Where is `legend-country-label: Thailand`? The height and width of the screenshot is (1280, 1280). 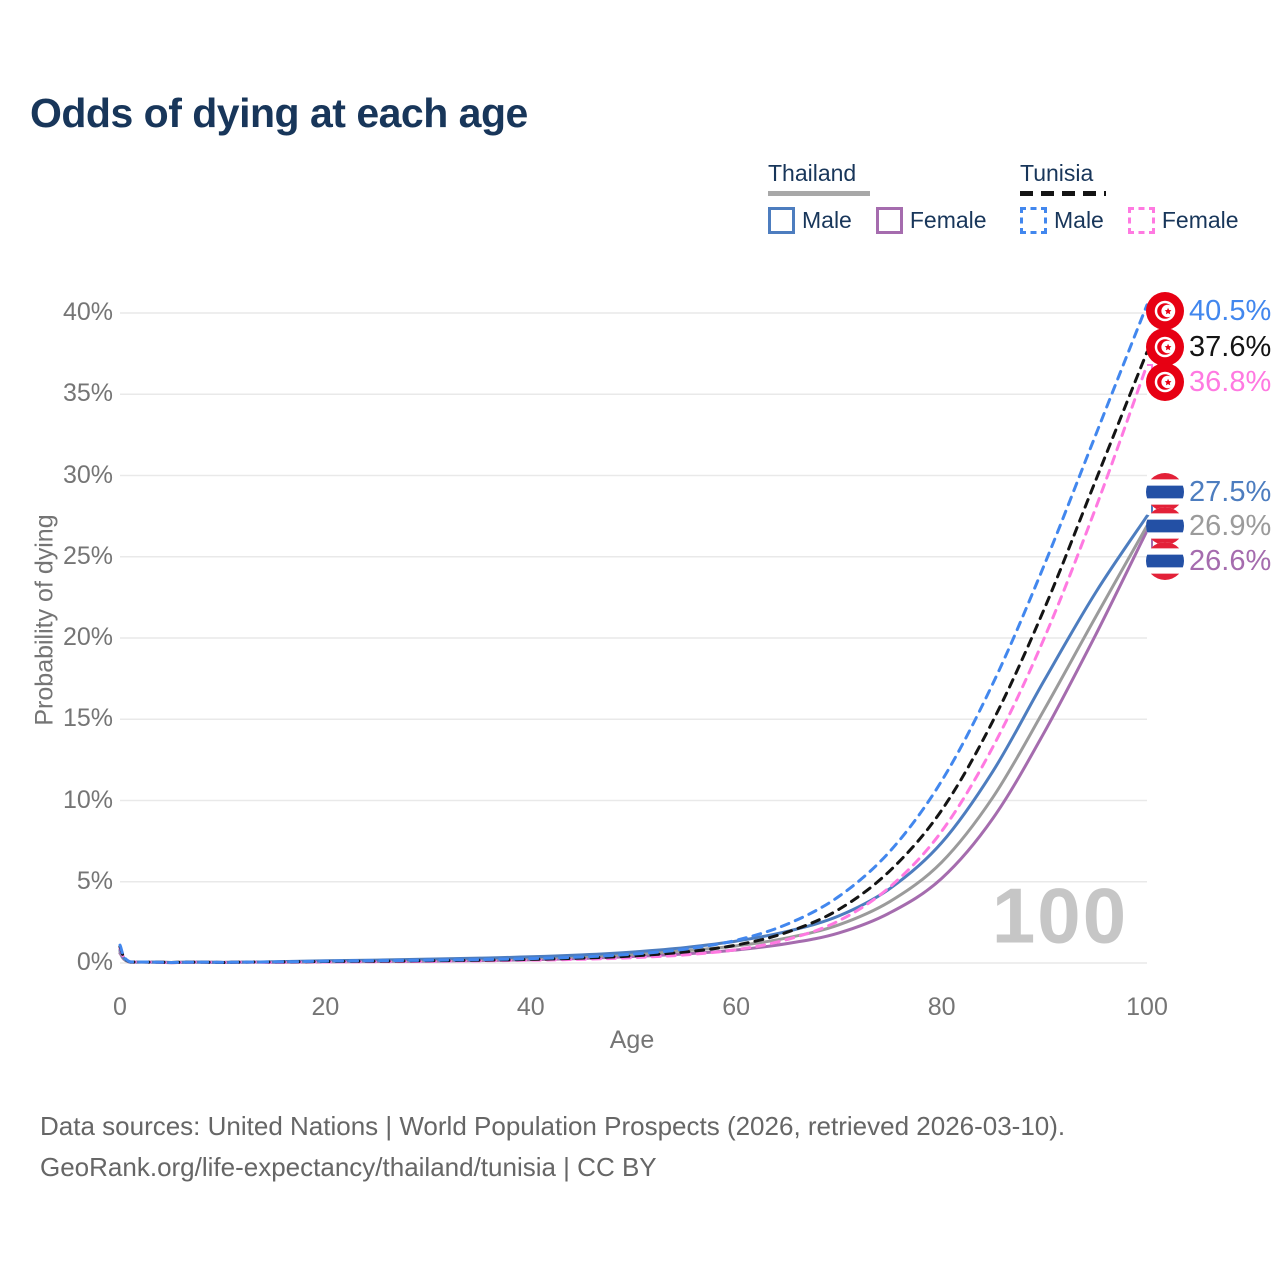
legend-country-label: Thailand is located at coordinates (812, 173).